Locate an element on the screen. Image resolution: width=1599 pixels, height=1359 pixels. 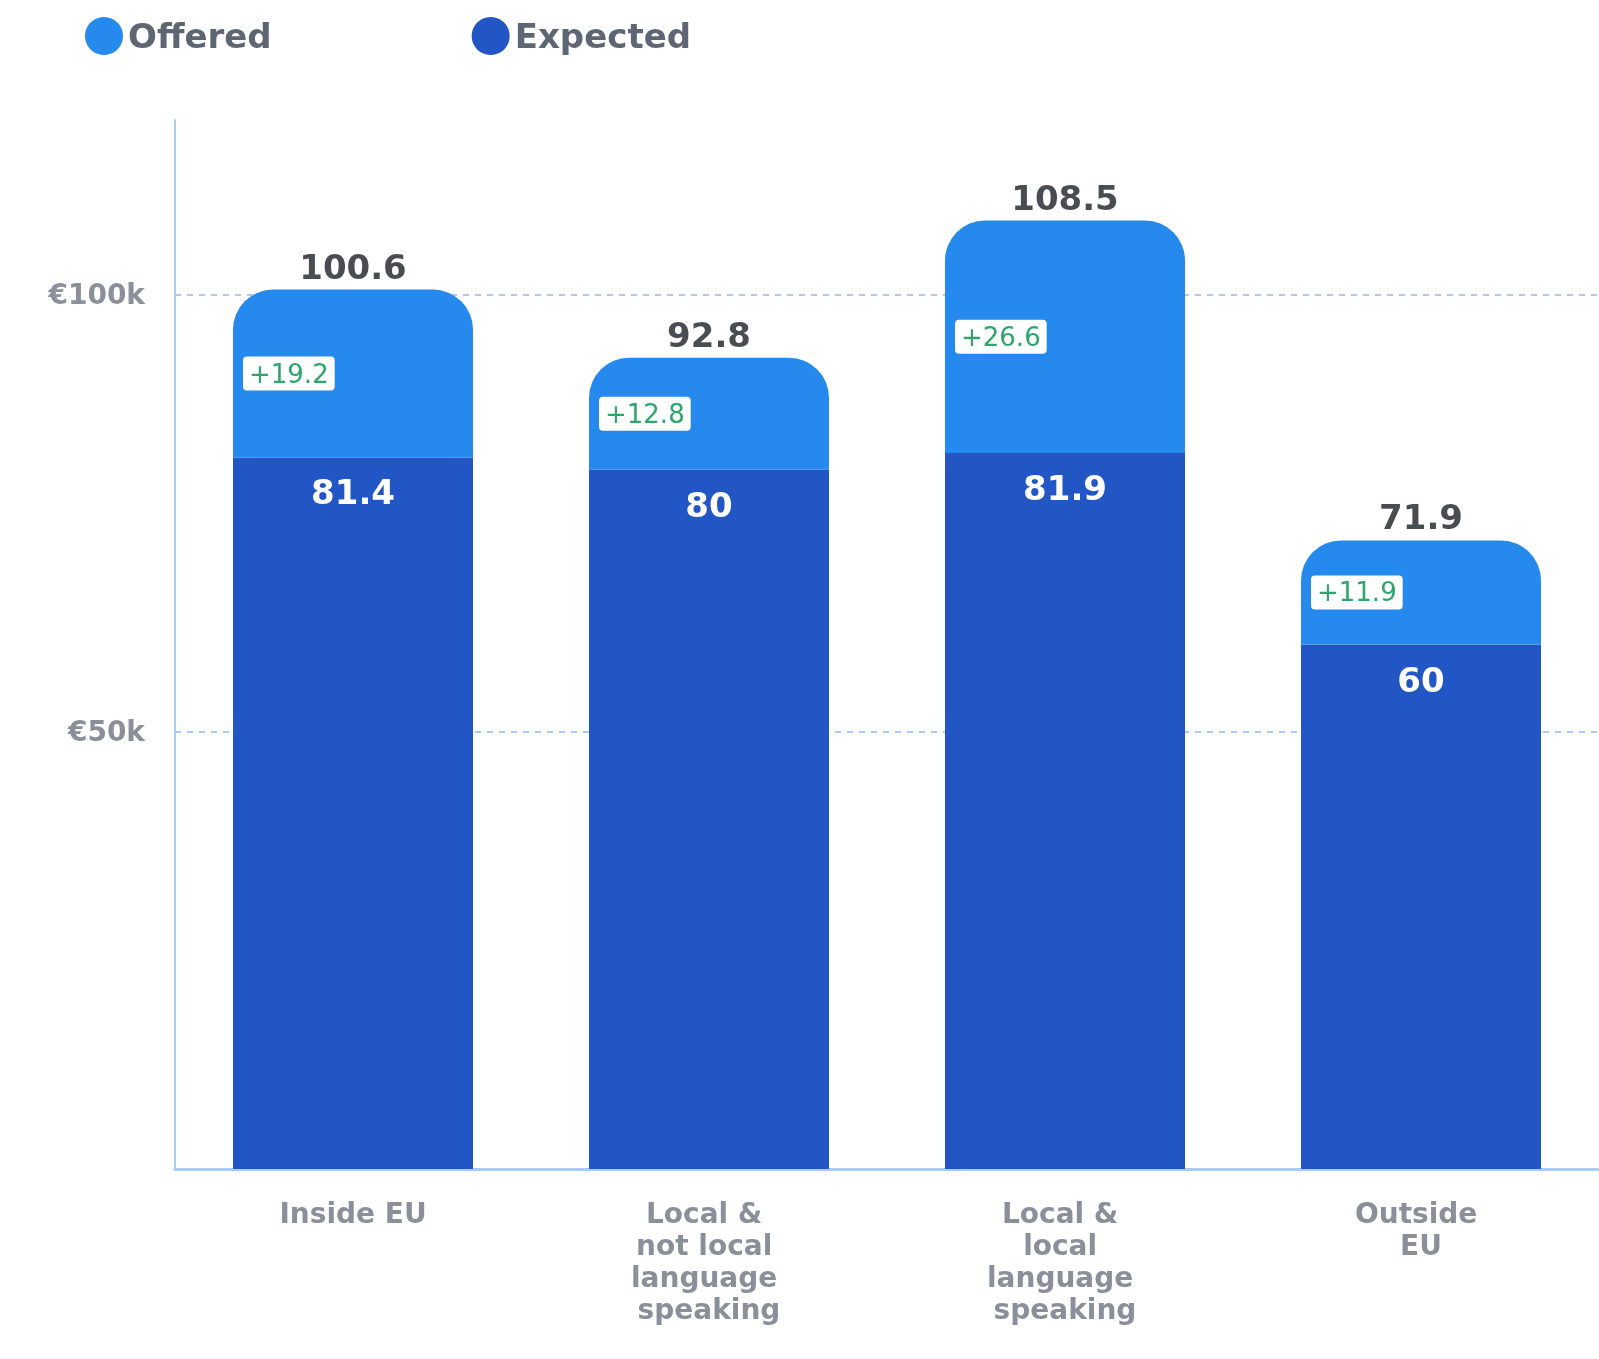
data-label: 81.4 is located at coordinates (353, 492).